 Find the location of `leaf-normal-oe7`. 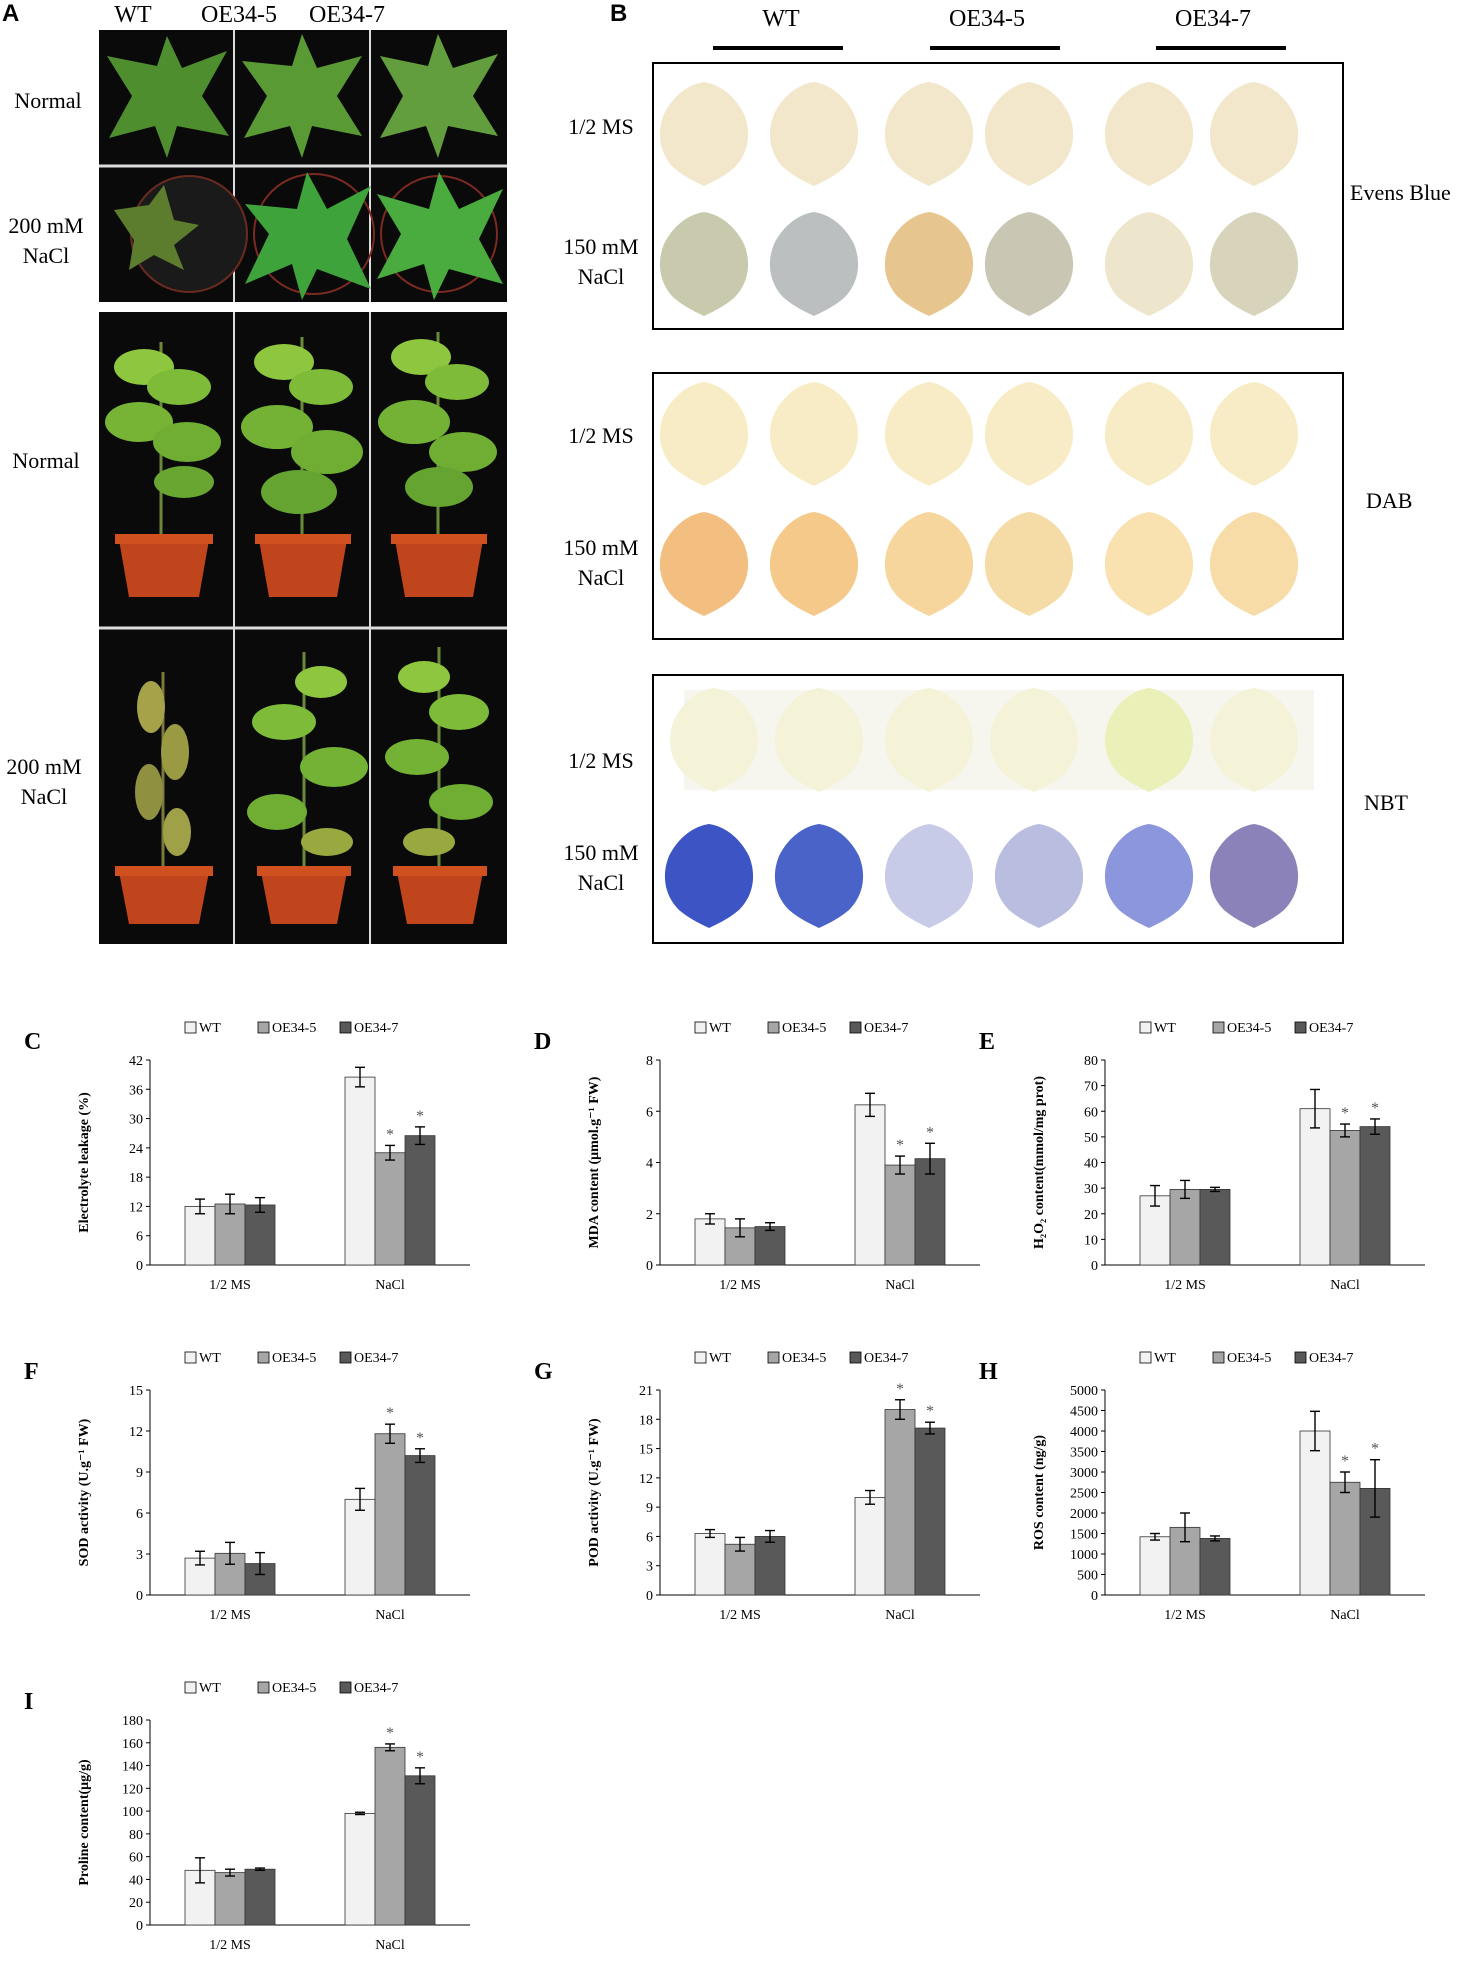

leaf-normal-oe7 is located at coordinates (439, 96).